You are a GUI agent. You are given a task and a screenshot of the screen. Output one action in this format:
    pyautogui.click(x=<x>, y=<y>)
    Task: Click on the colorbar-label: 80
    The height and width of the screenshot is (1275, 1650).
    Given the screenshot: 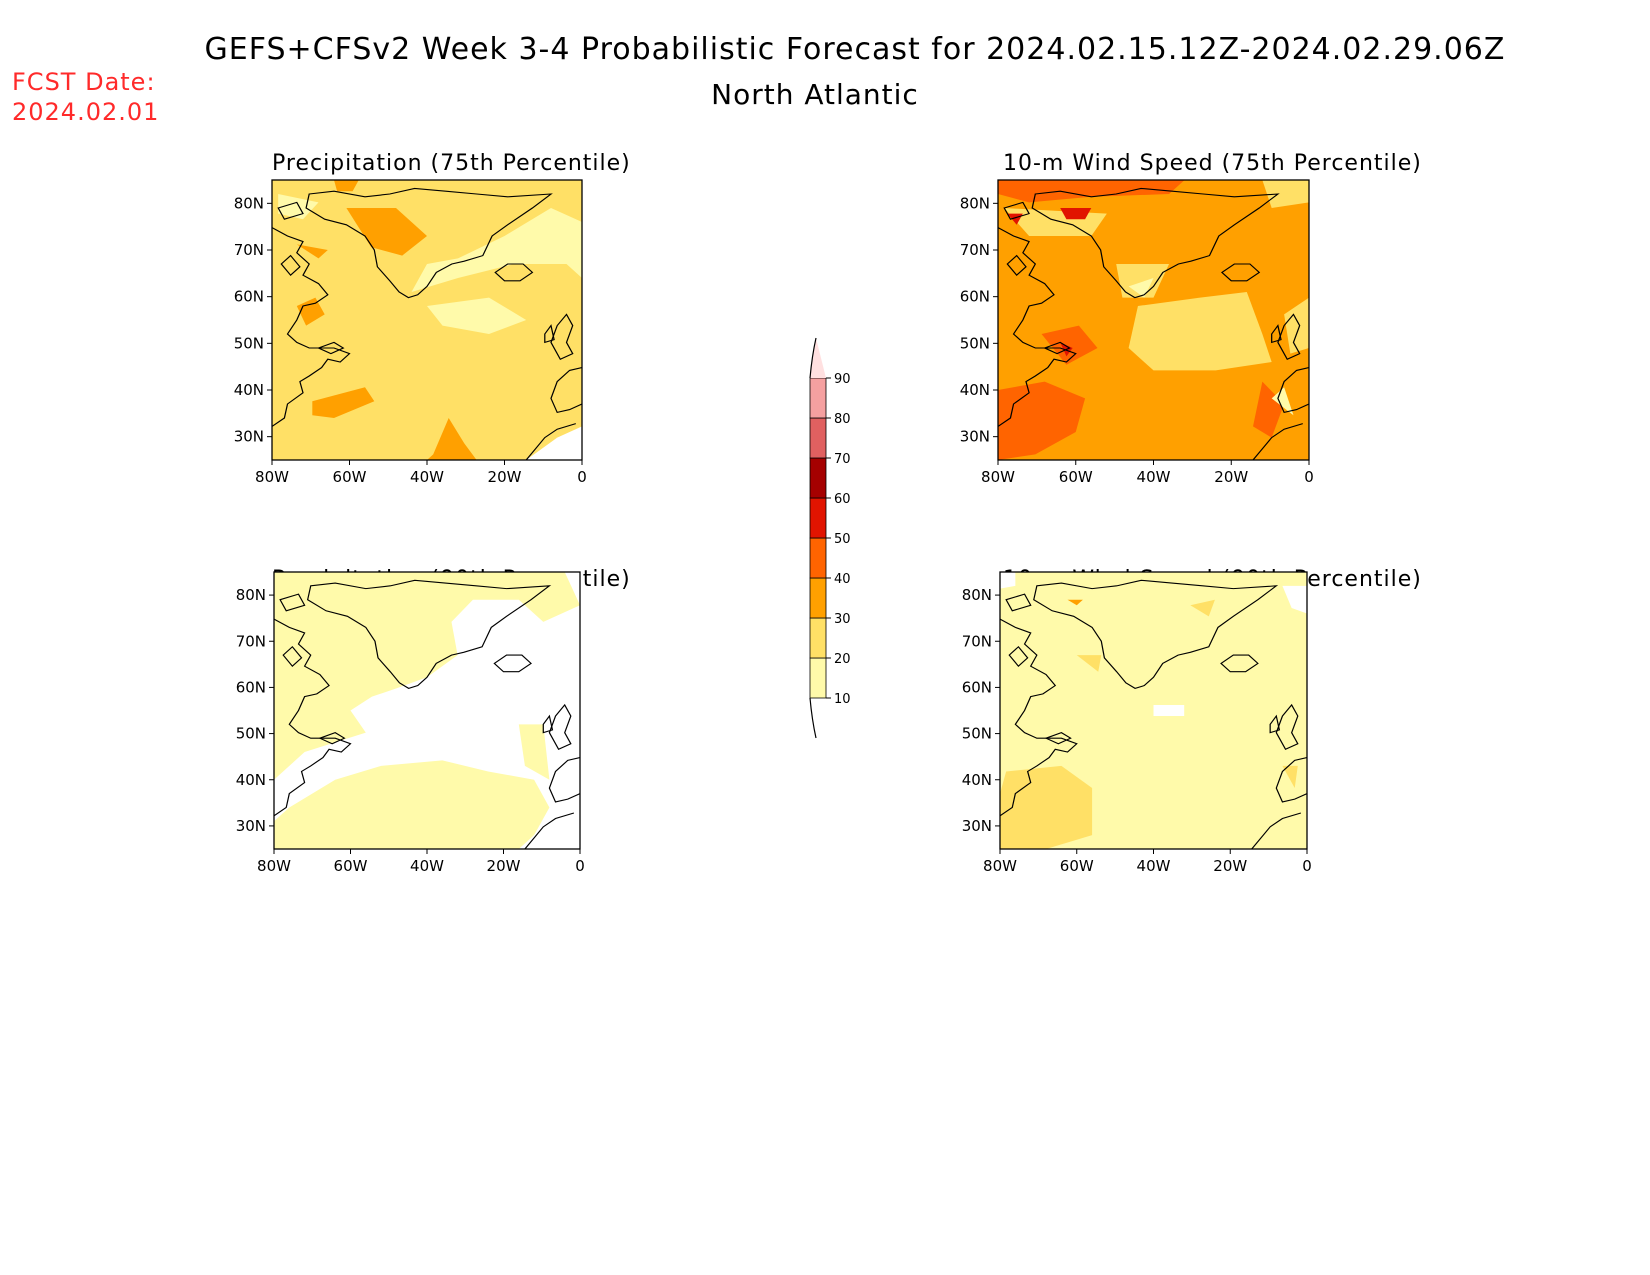 What is the action you would take?
    pyautogui.click(x=842, y=419)
    